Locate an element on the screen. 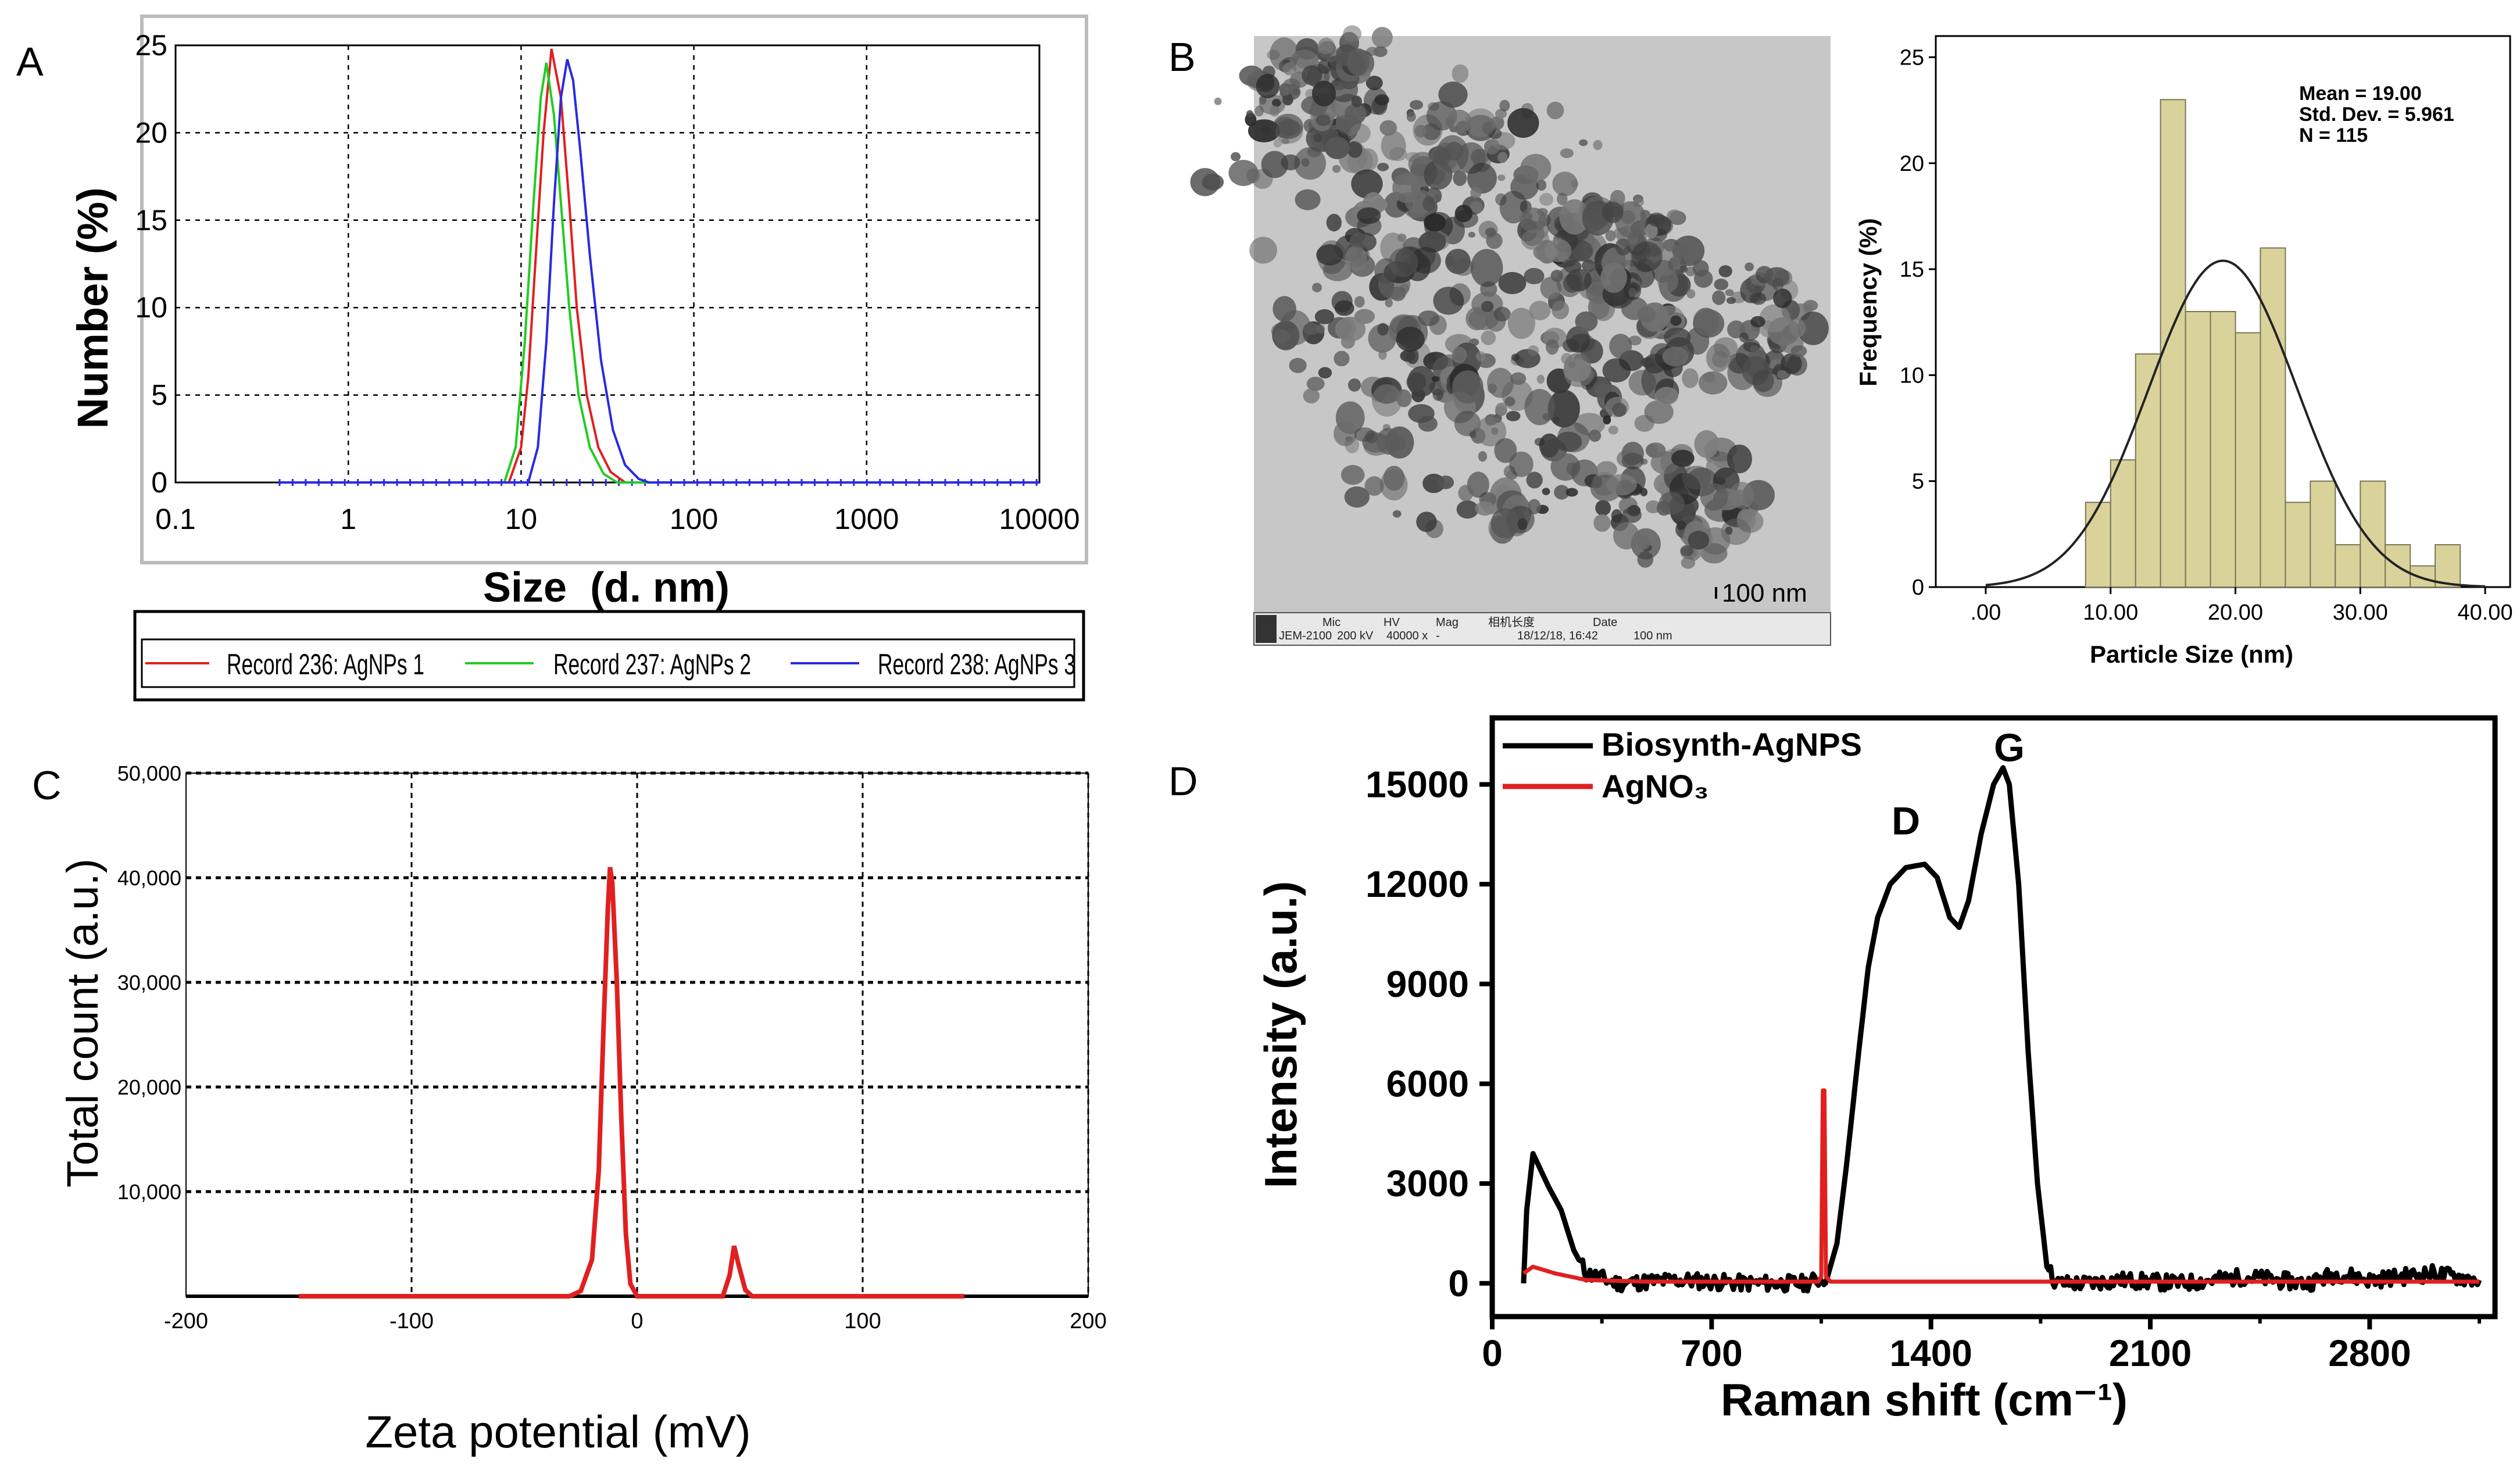 The image size is (2520, 1484). y-tick-label-c: 30,000 is located at coordinates (149, 983).